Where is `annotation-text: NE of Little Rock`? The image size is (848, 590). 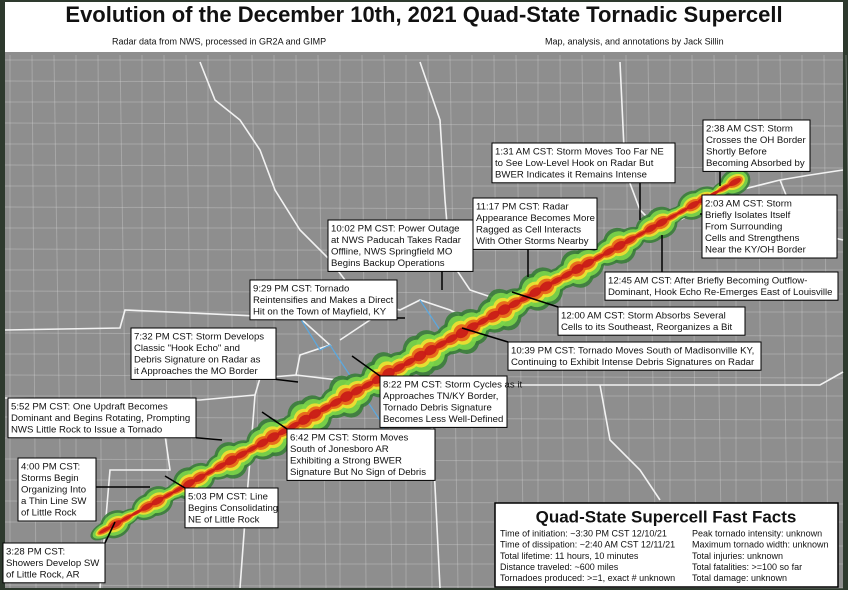
annotation-text: NE of Little Rock is located at coordinates (224, 520).